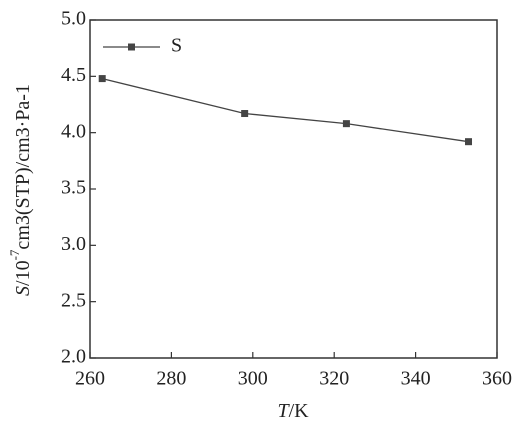 Image resolution: width=519 pixels, height=434 pixels. I want to click on y-label-part: cm3(STP)/cm3·Pa-1, so click(23, 167).